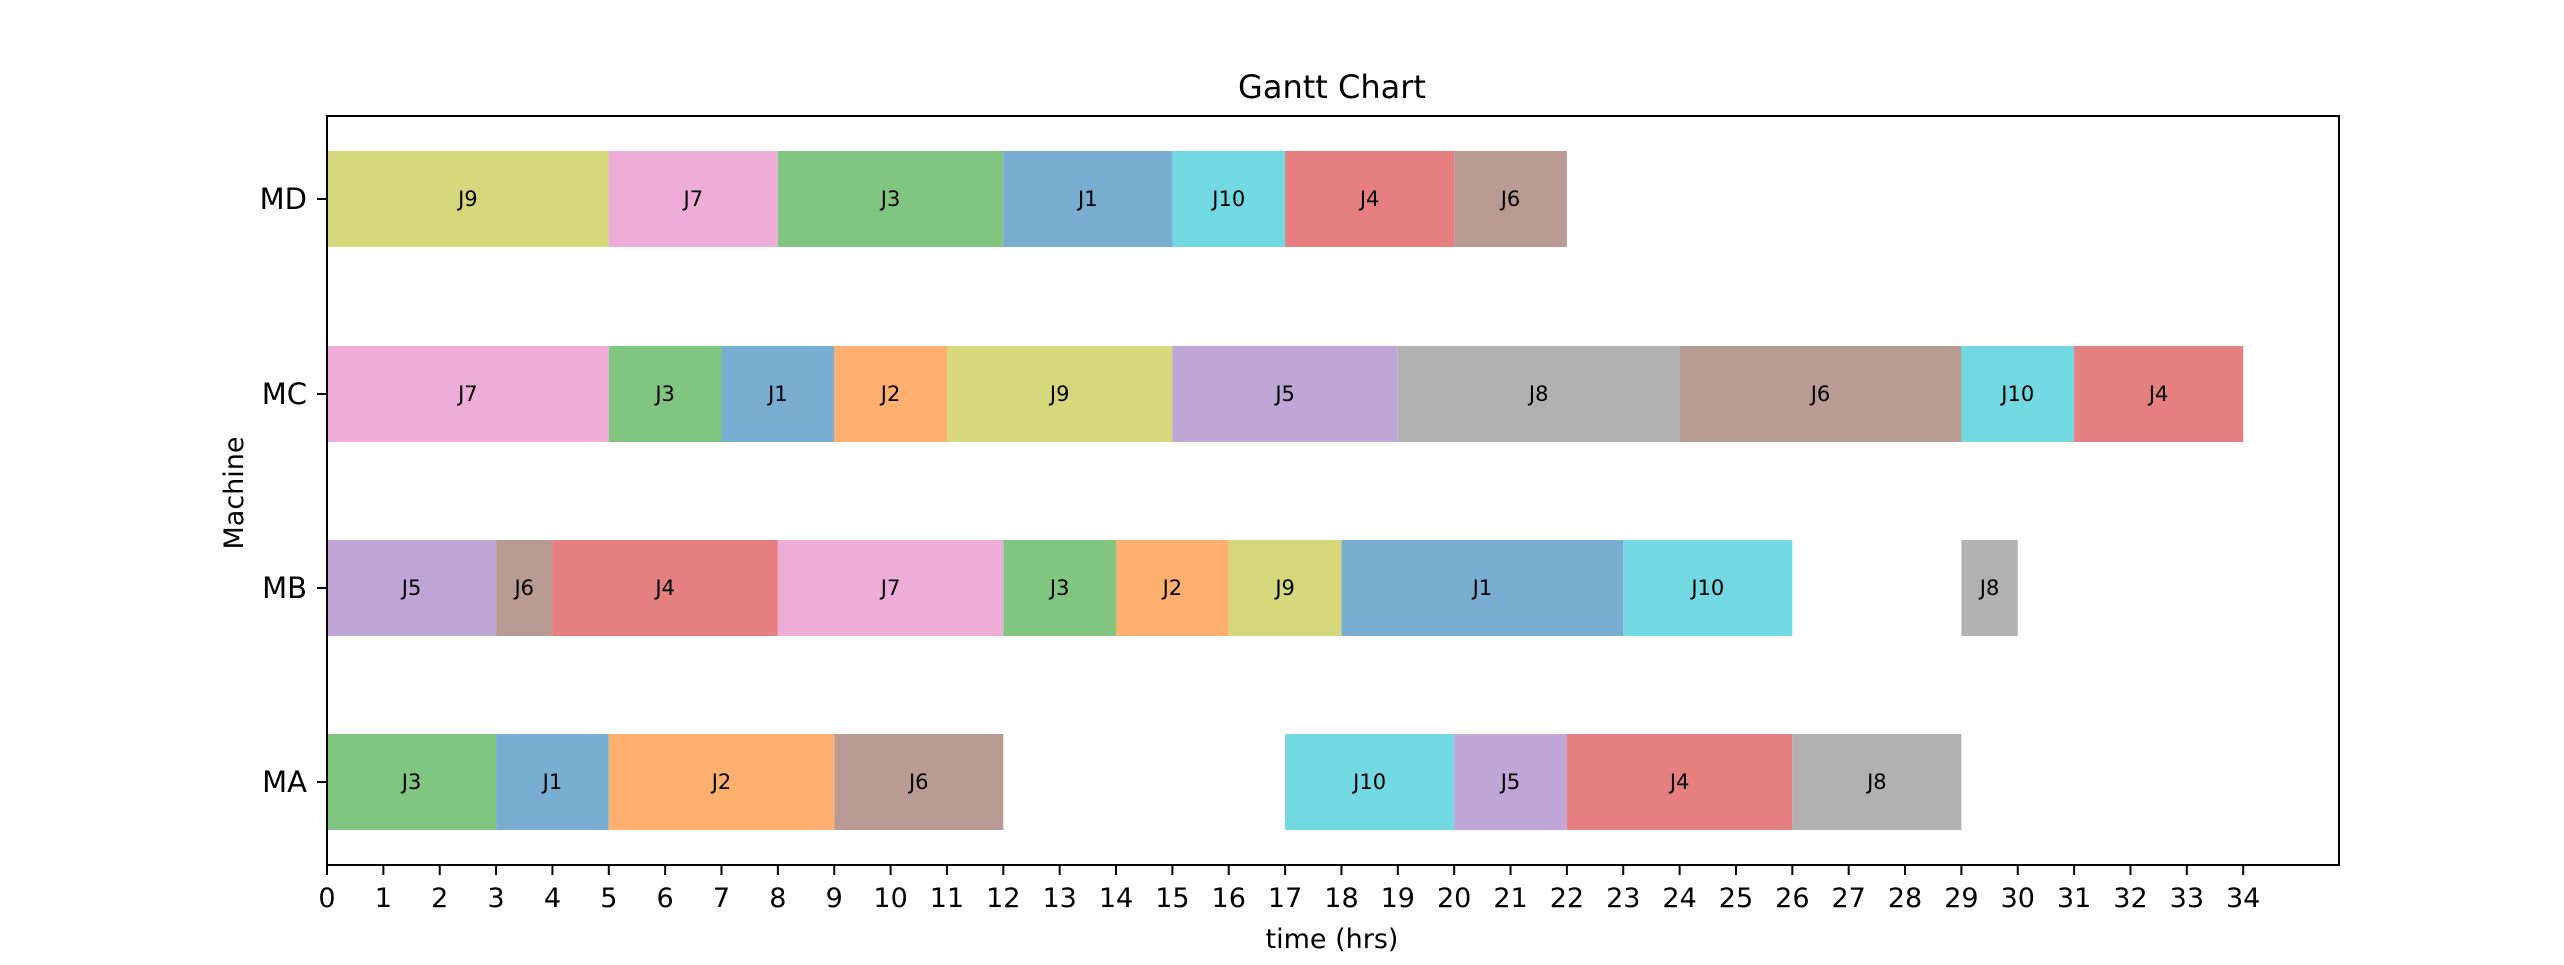 This screenshot has width=2564, height=965. I want to click on x-tick-label: 5, so click(608, 898).